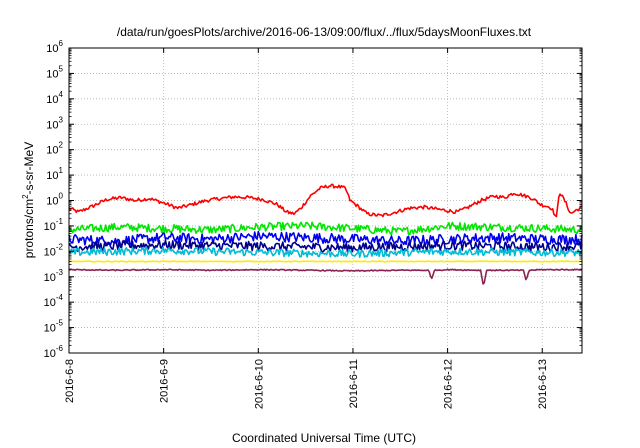 This screenshot has height=448, width=640. What do you see at coordinates (54, 149) in the screenshot?
I see `y-tick-label: 10²` at bounding box center [54, 149].